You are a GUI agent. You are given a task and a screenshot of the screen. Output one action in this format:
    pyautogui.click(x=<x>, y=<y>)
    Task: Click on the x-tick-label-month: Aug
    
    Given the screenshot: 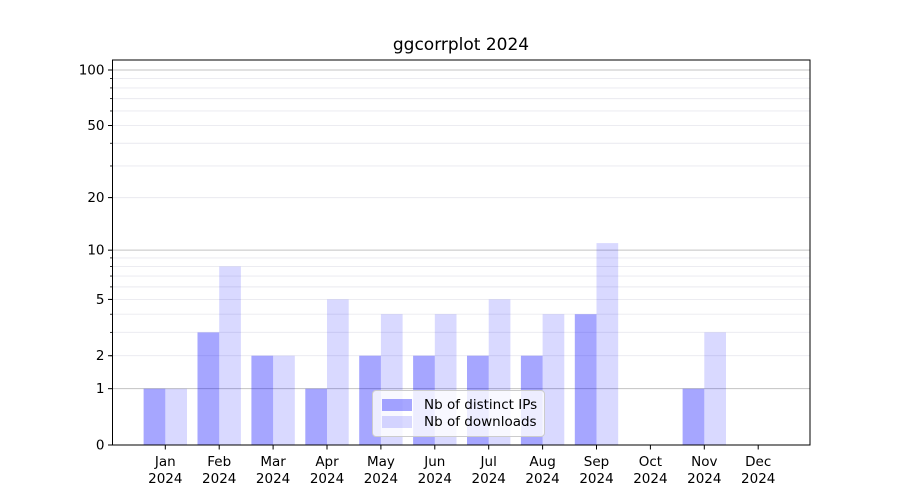 What is the action you would take?
    pyautogui.click(x=542, y=462)
    